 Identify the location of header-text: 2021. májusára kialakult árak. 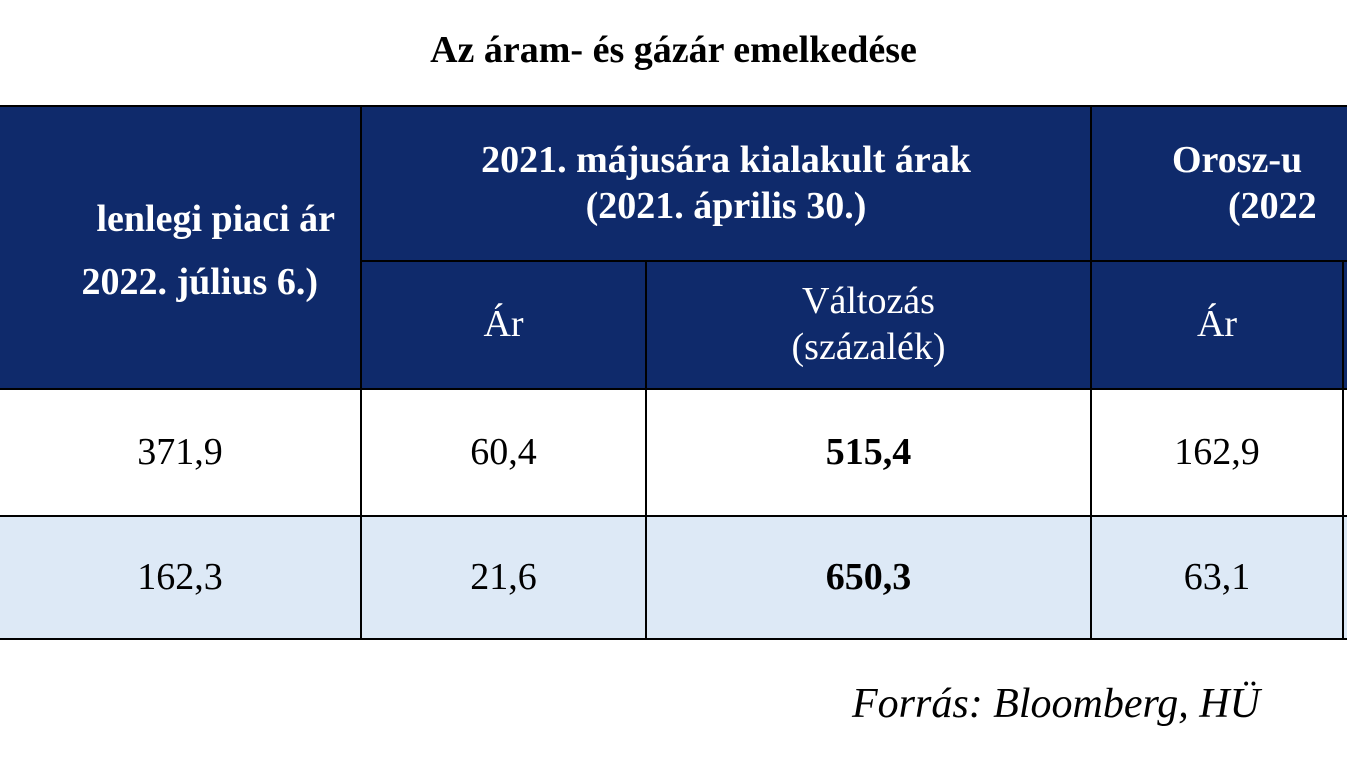
(726, 159).